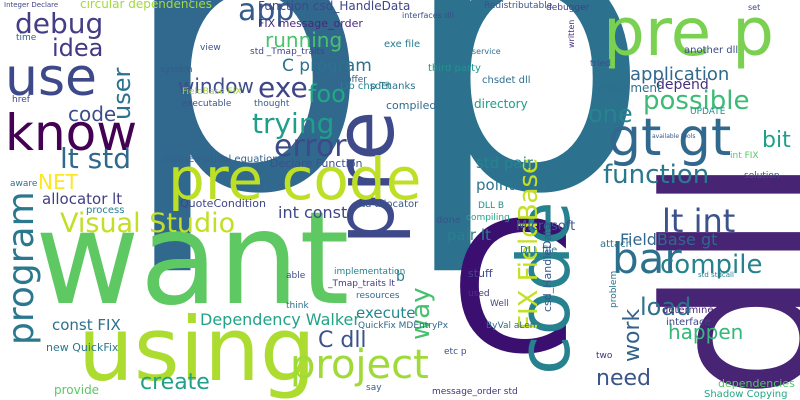  What do you see at coordinates (754, 7) in the screenshot?
I see `word-set: set` at bounding box center [754, 7].